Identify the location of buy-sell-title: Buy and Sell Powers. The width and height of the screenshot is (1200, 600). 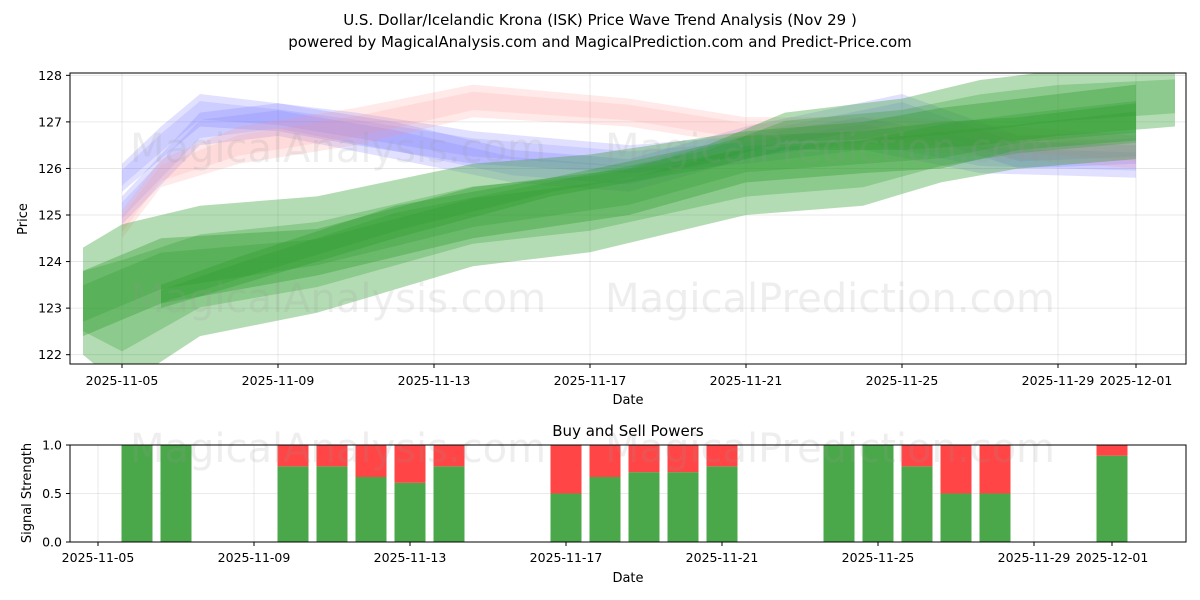
(628, 431).